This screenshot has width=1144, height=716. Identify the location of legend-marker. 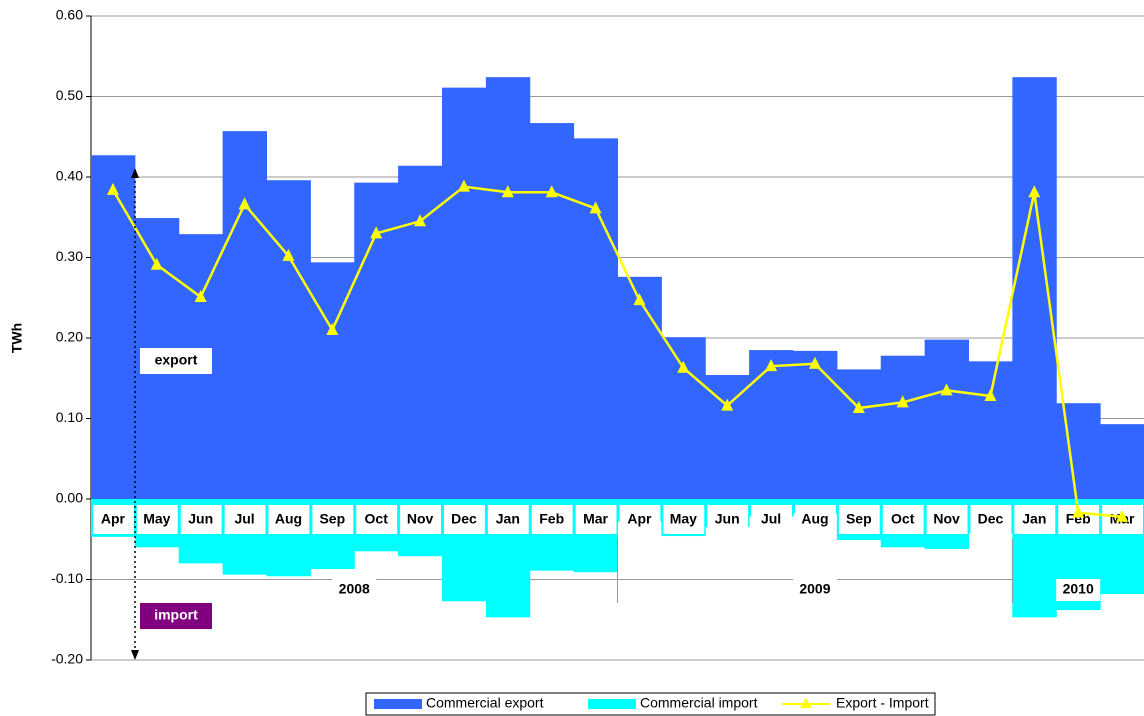
(806, 703).